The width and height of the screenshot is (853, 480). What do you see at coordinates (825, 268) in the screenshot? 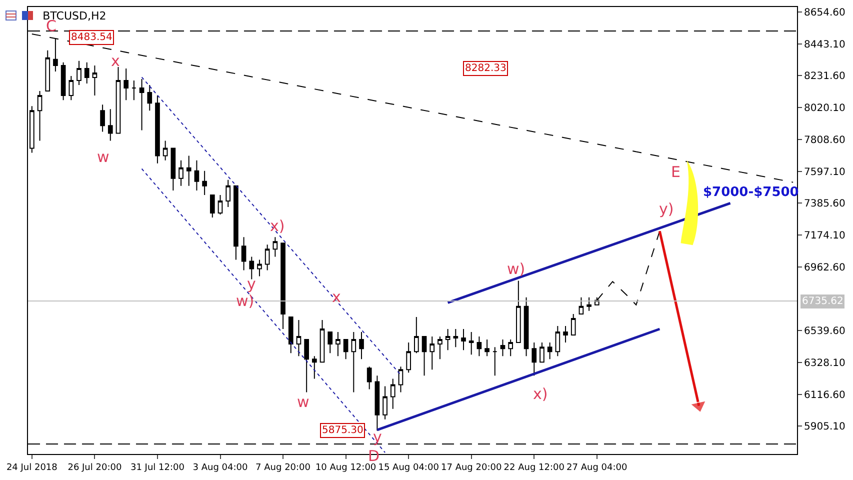
I see `y-tick-label: 6962.60` at bounding box center [825, 268].